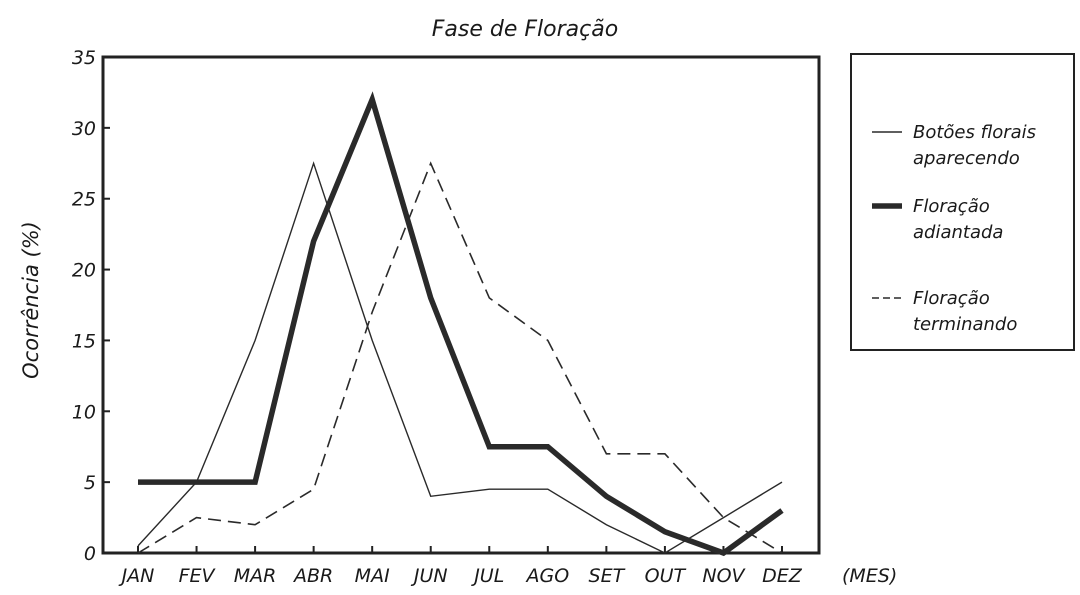  Describe the element at coordinates (607, 576) in the screenshot. I see `x-tick-label: SET` at that location.